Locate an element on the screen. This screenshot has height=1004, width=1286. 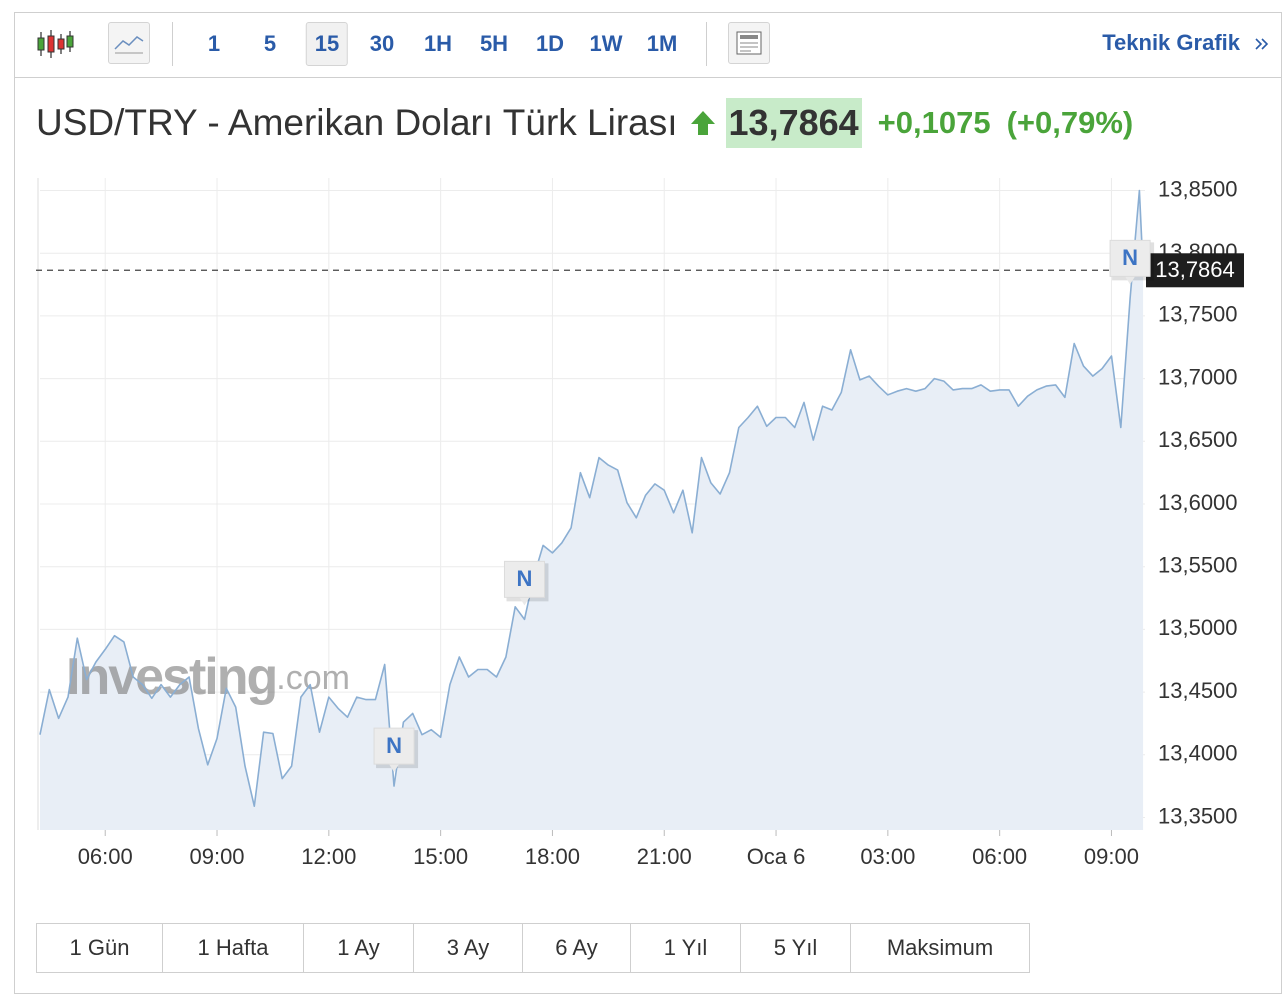
current-price-badge is located at coordinates (1195, 270).